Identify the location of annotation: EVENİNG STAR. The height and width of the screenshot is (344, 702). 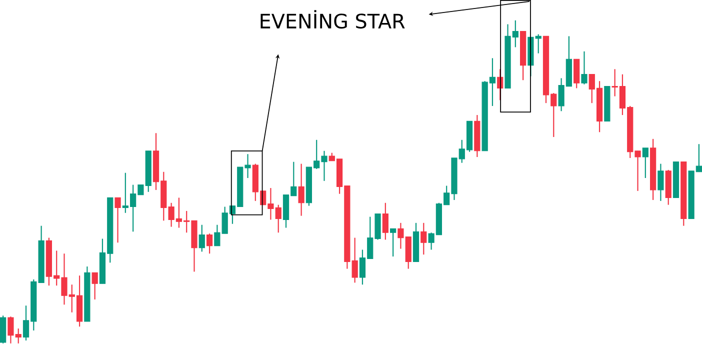
(332, 19).